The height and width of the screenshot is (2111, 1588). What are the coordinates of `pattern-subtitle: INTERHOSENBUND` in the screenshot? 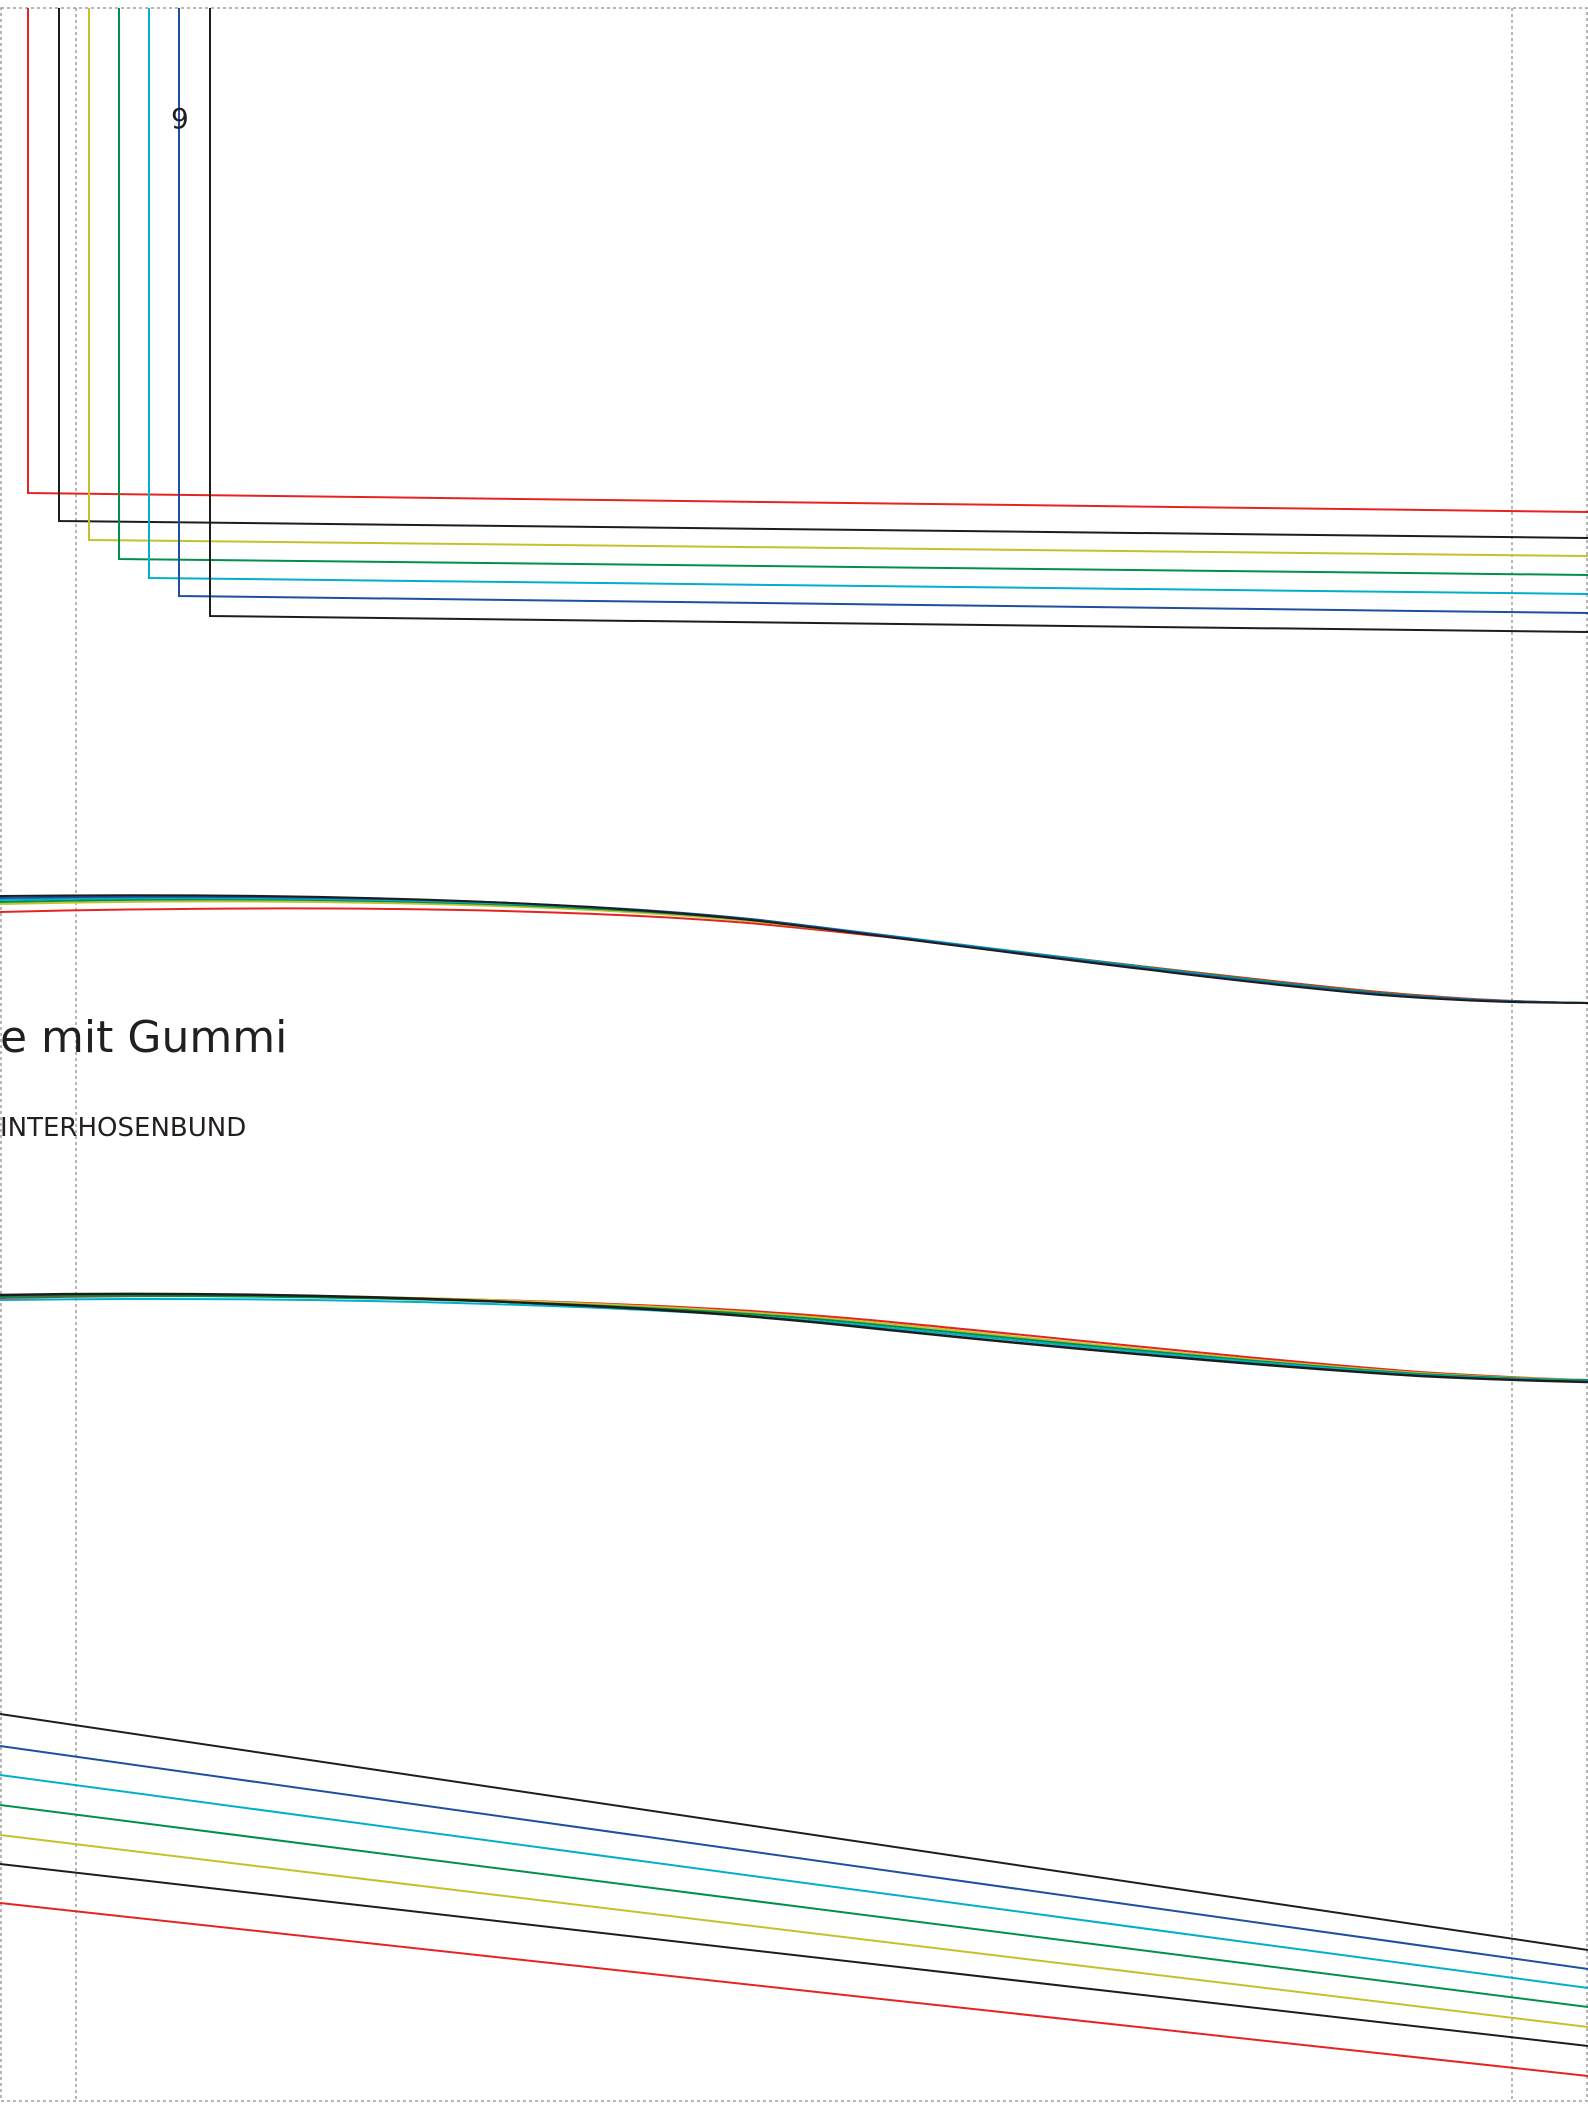 It's located at (123, 1128).